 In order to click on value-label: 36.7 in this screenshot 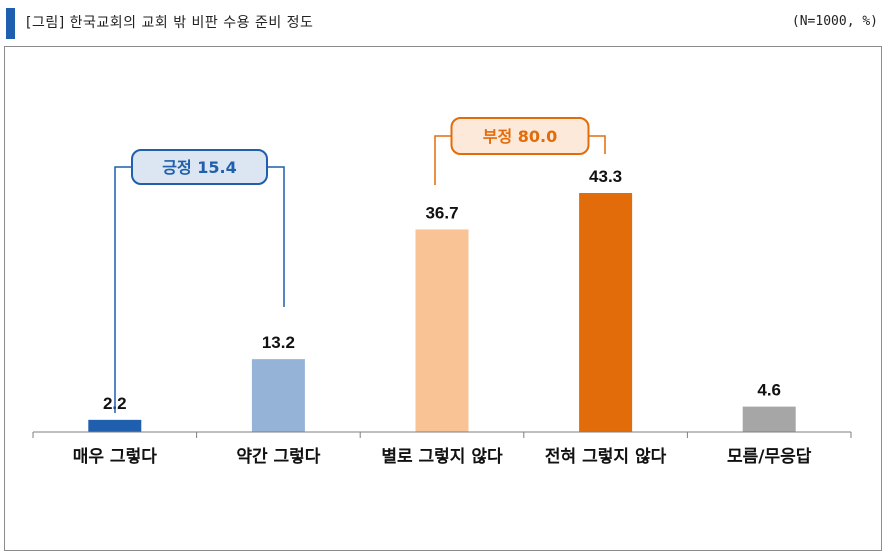, I will do `click(441, 212)`.